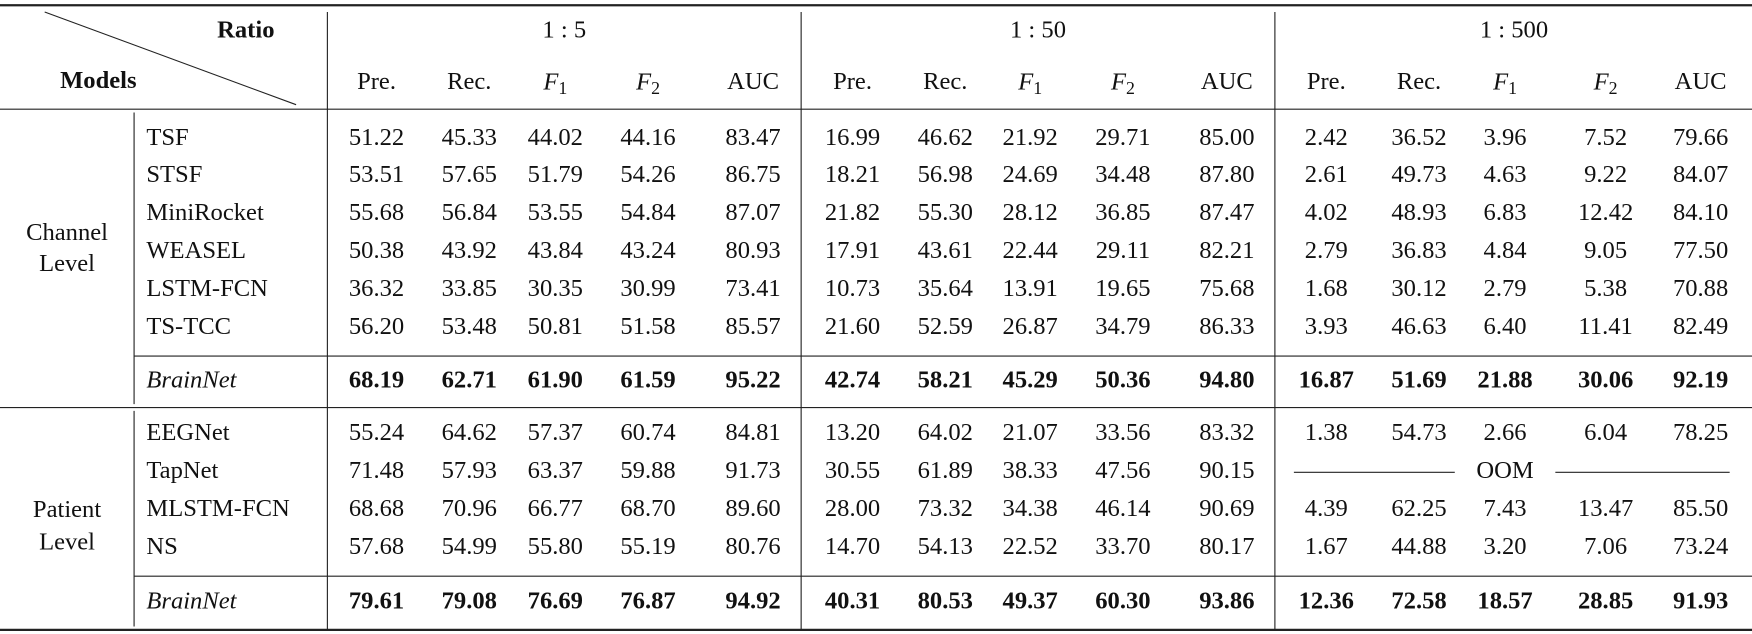  I want to click on cell: 1.38, so click(1326, 432).